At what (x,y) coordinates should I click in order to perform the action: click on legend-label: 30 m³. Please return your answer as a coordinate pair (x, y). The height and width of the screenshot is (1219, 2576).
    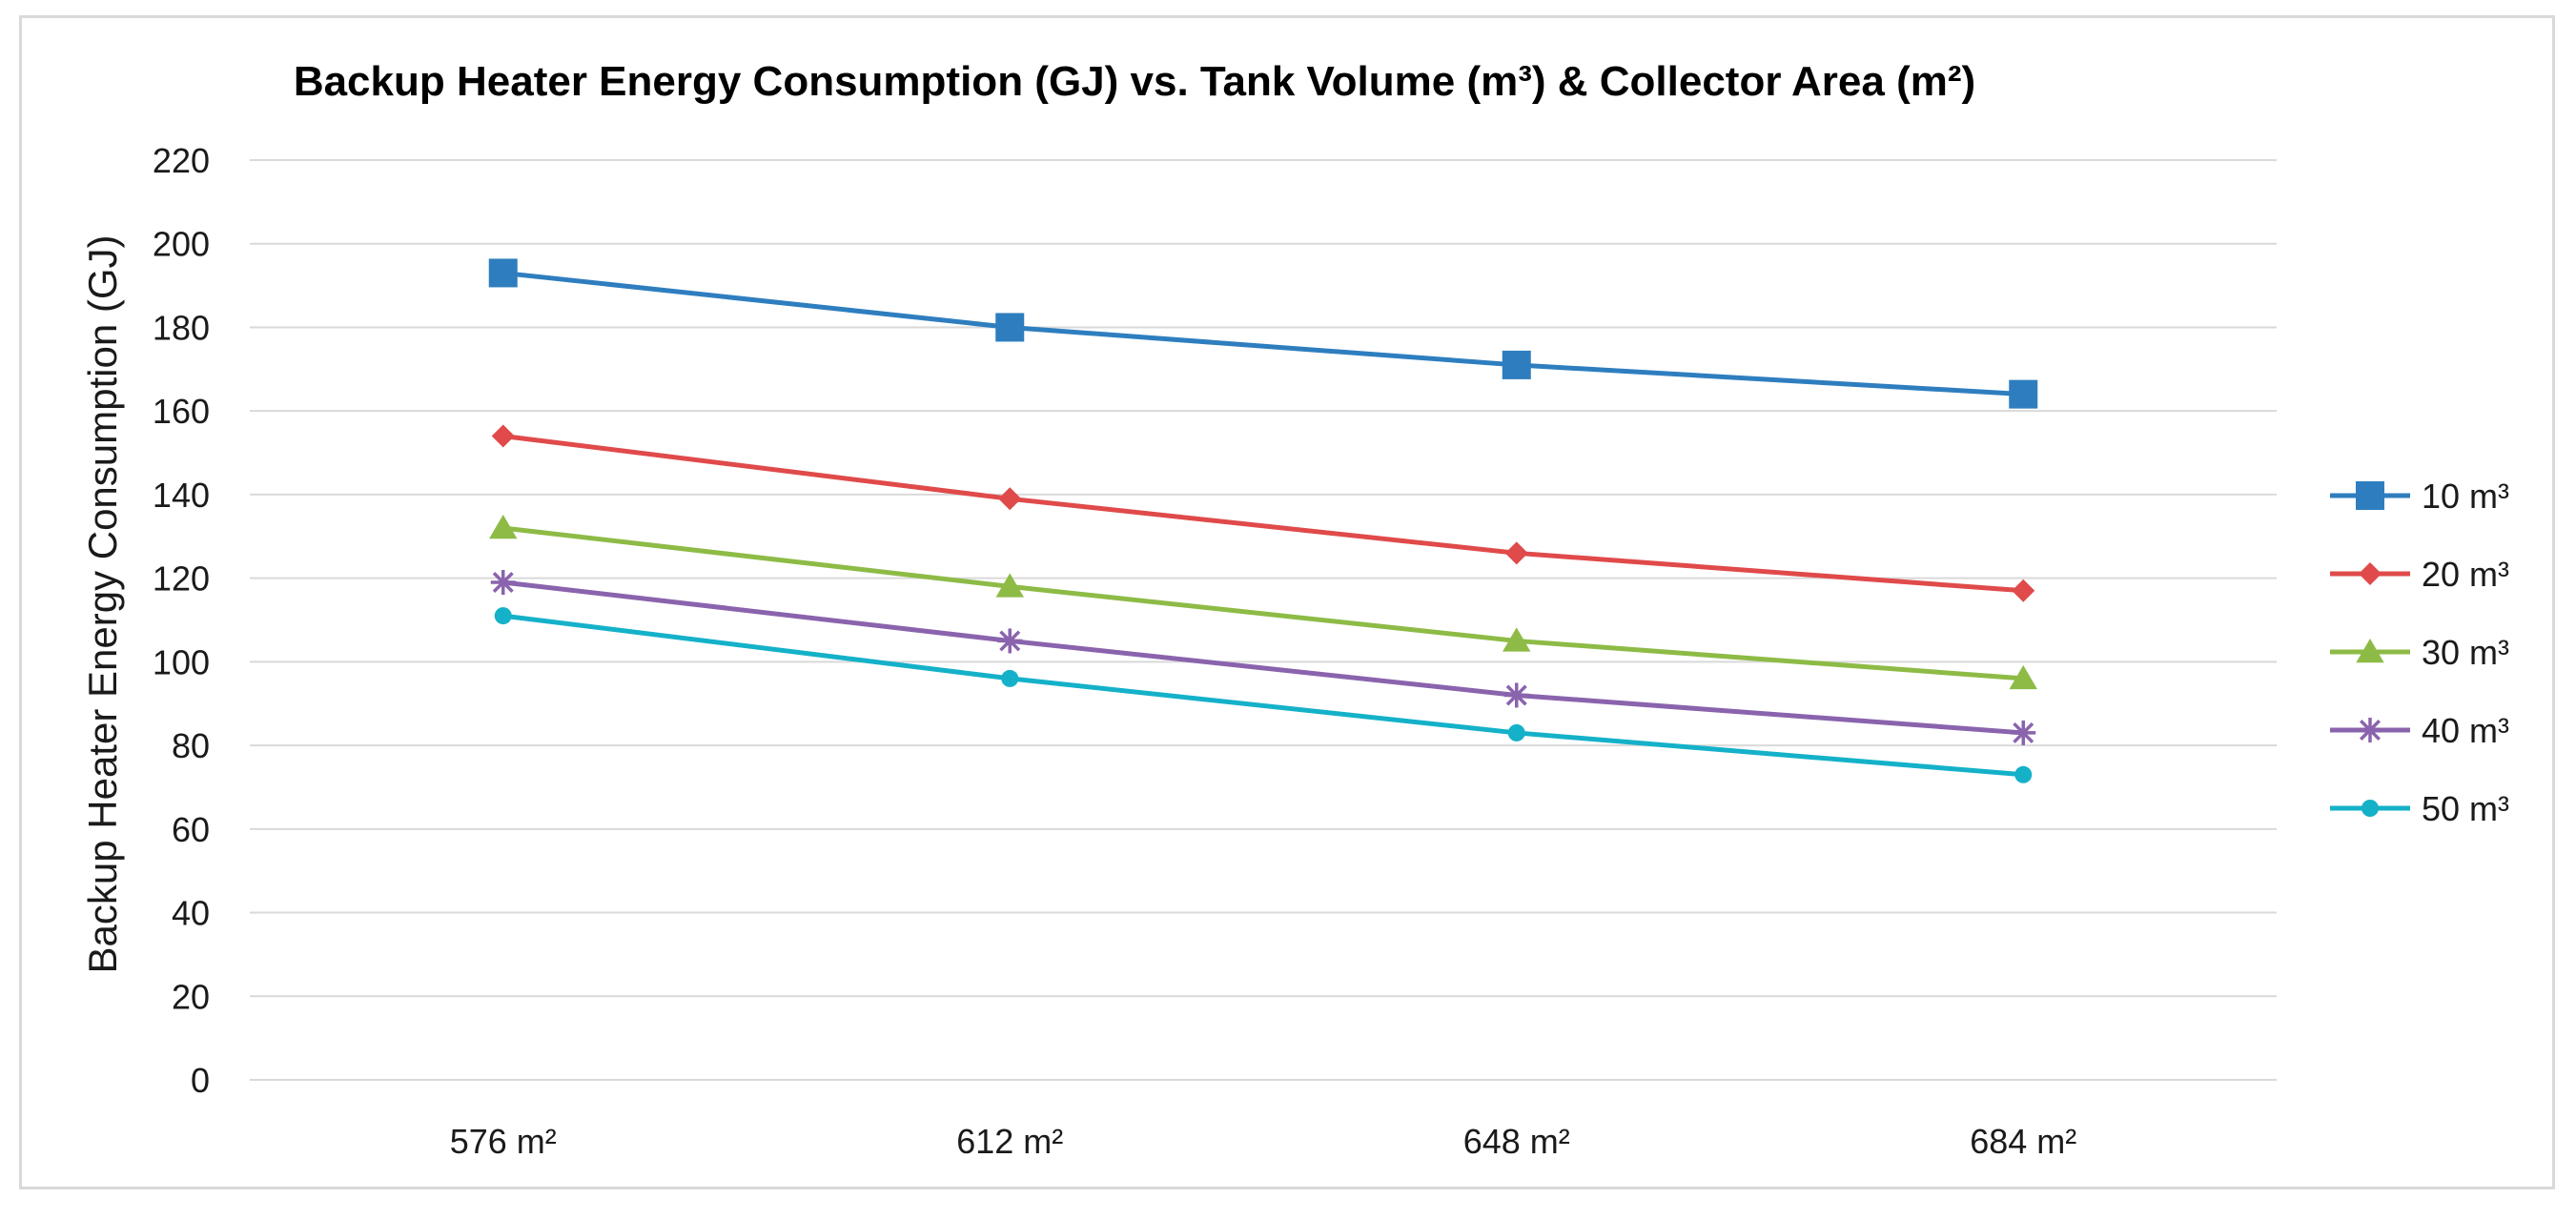
    Looking at the image, I should click on (2465, 652).